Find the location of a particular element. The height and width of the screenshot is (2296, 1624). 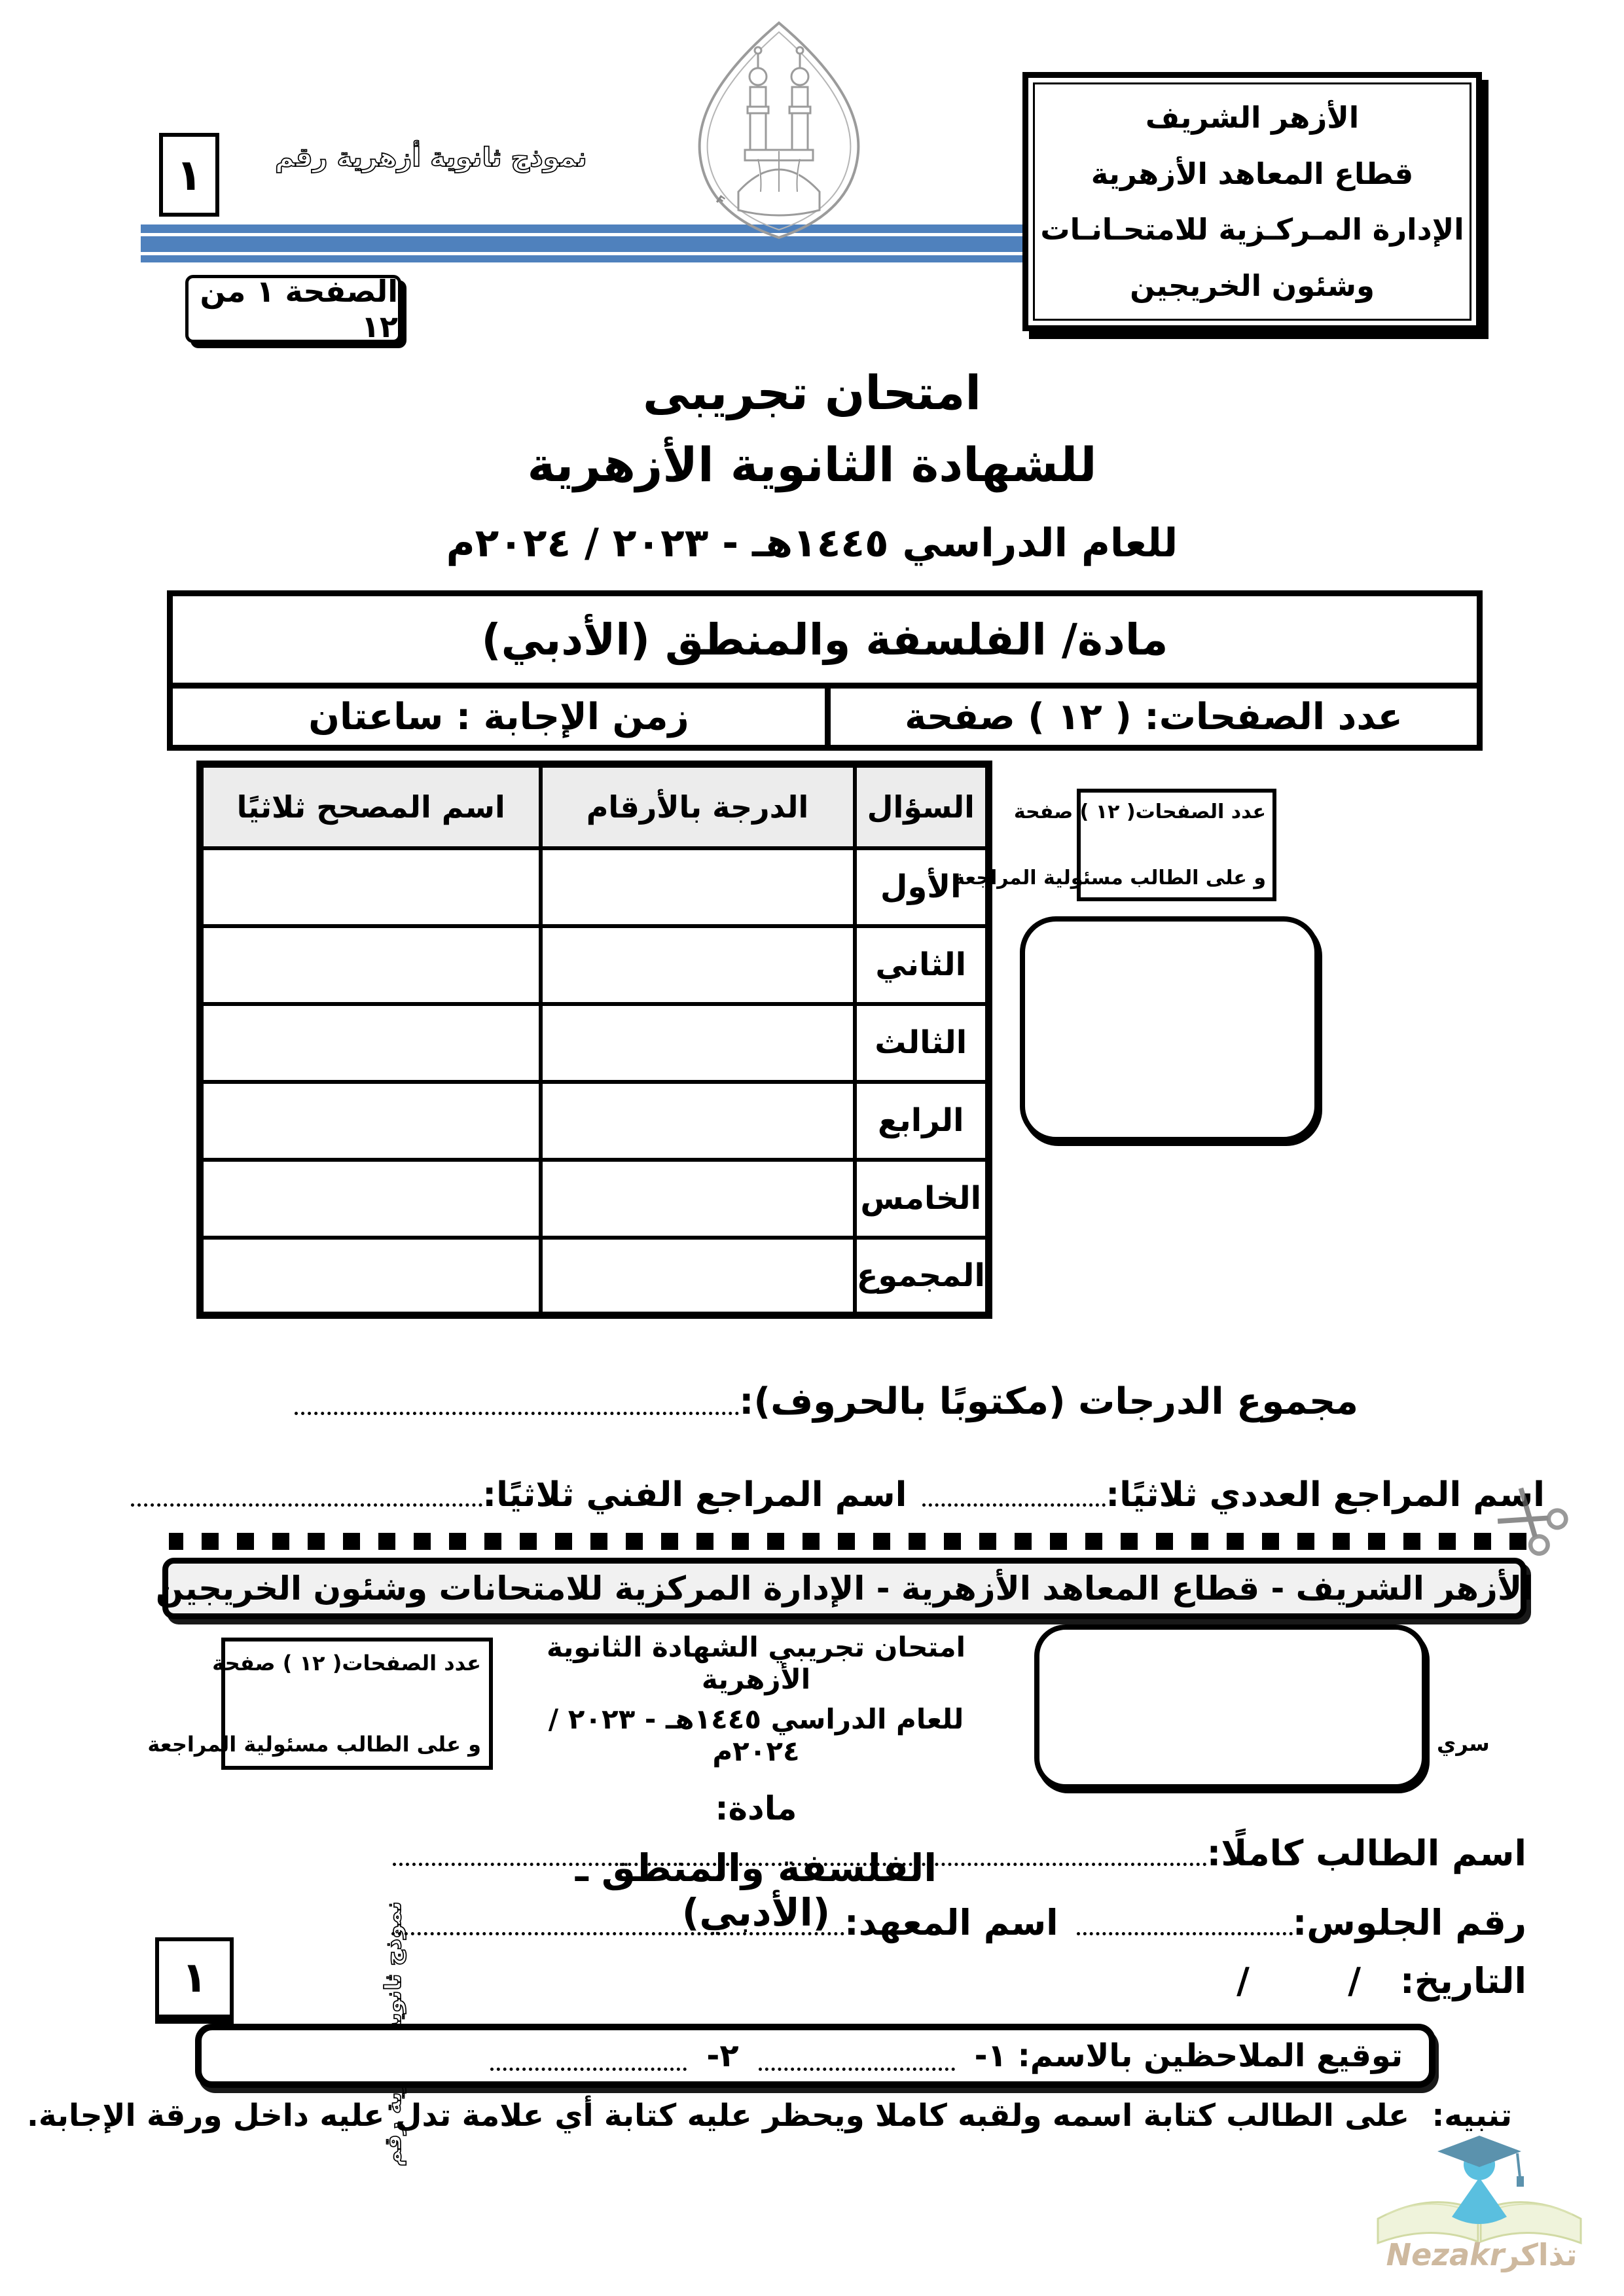

date-label: التاريخ: is located at coordinates (1463, 1981).